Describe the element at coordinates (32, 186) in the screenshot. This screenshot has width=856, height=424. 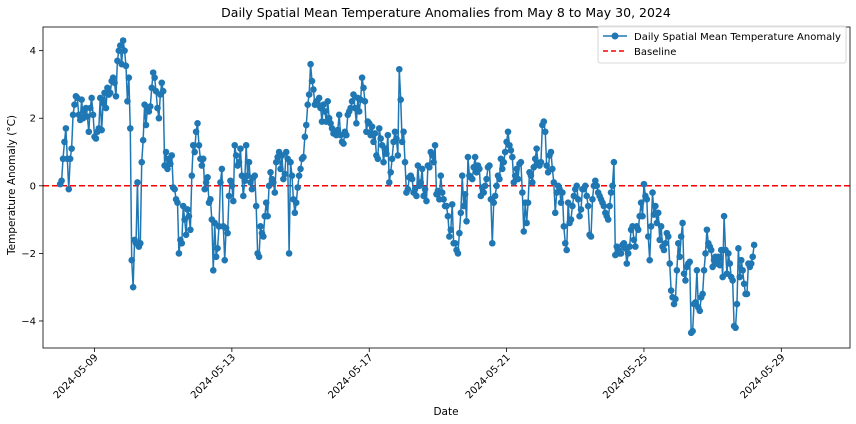
I see `y-axis-ticks: −4 −2 0 2 4` at that location.